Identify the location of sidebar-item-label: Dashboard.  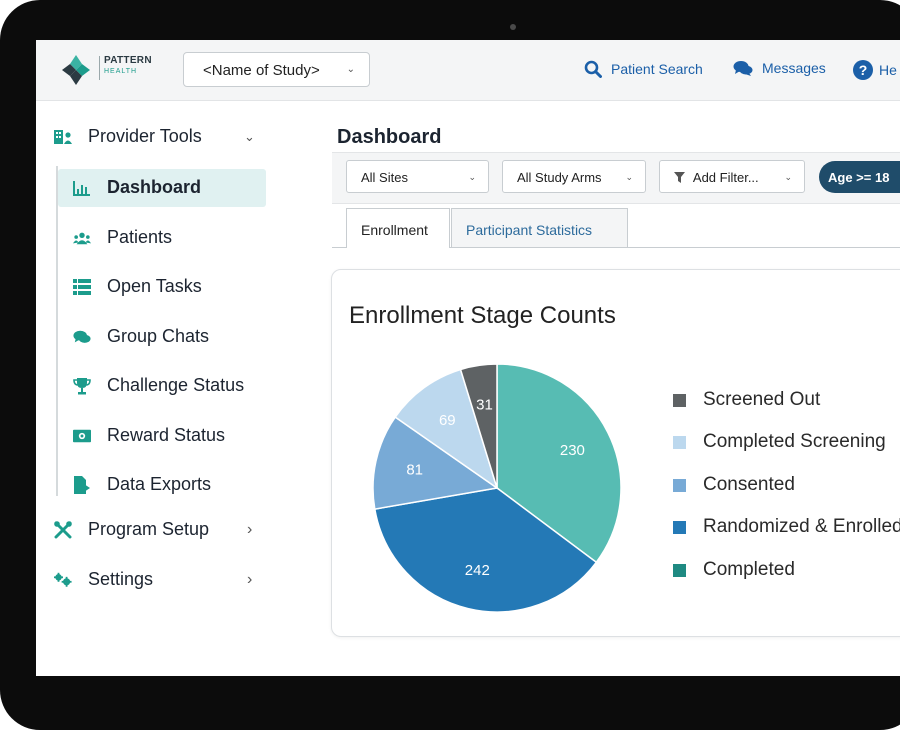
(154, 187).